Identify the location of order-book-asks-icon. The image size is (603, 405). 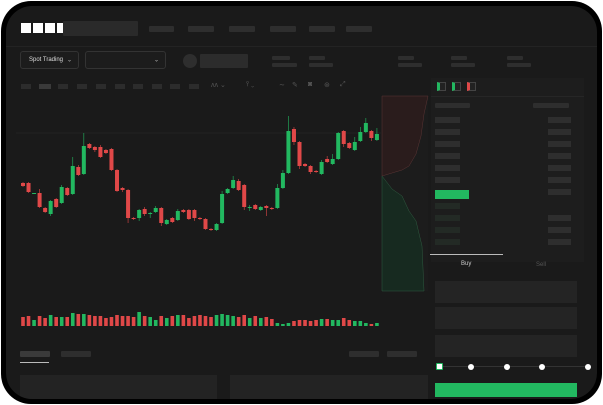
(471, 86).